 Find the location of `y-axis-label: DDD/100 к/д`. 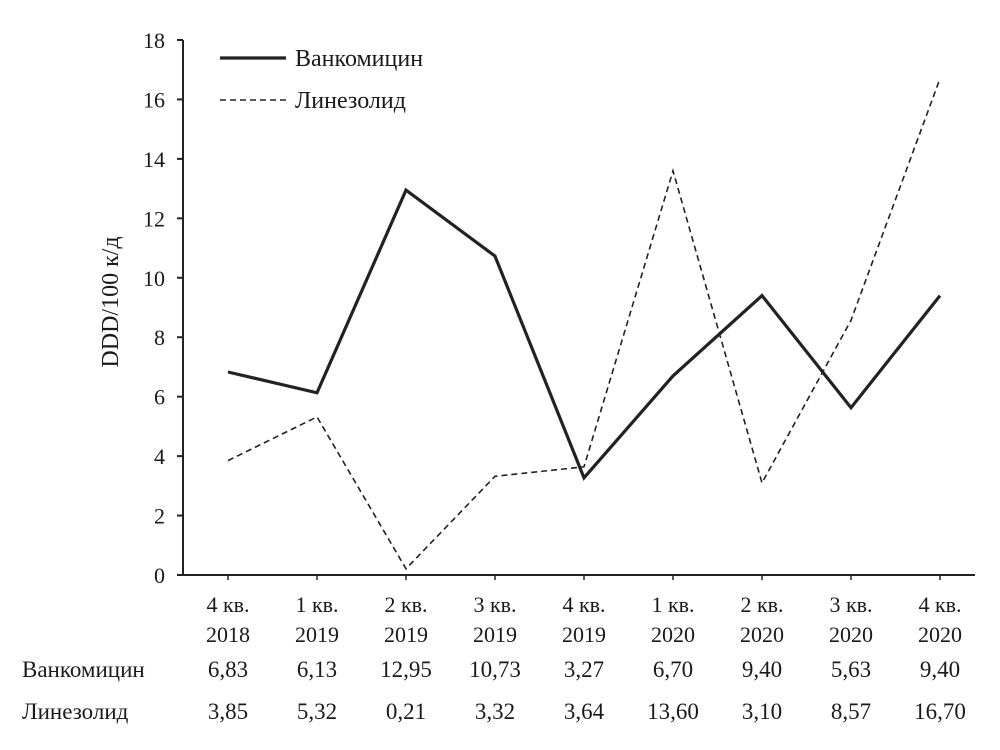

y-axis-label: DDD/100 к/д is located at coordinates (111, 301).